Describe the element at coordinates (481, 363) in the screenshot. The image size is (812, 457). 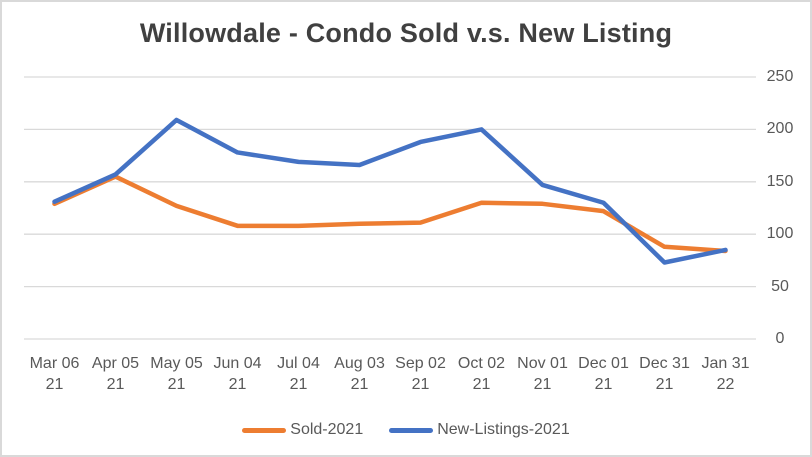
I see `x-tick-line1: Oct 02` at that location.